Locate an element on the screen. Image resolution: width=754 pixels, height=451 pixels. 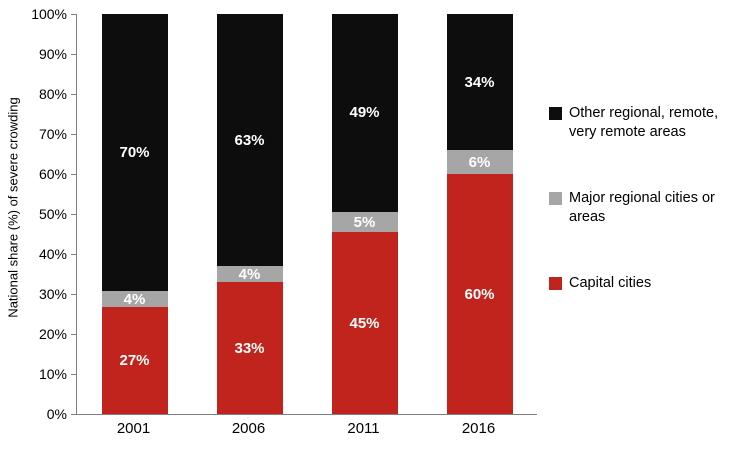
bar-value-label: 33% is located at coordinates (249, 348).